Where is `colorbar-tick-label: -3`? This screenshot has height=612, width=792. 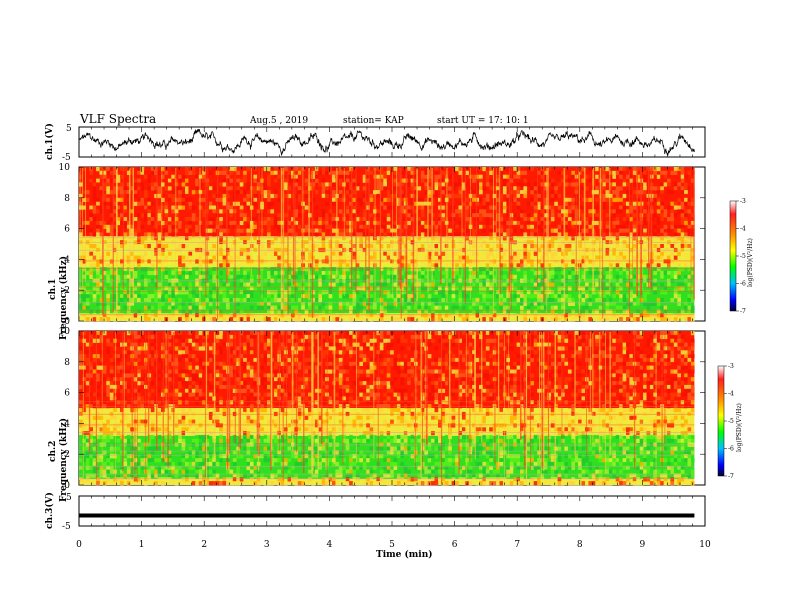
colorbar-tick-label: -3 is located at coordinates (743, 201).